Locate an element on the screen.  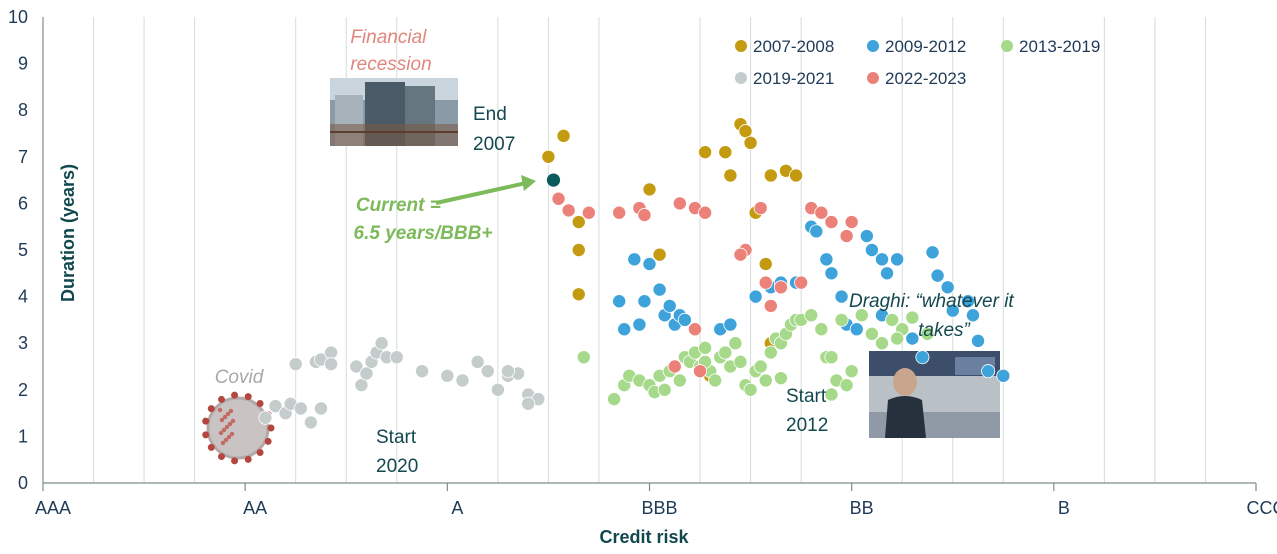
x-tick-label: AAA is located at coordinates (53, 508).